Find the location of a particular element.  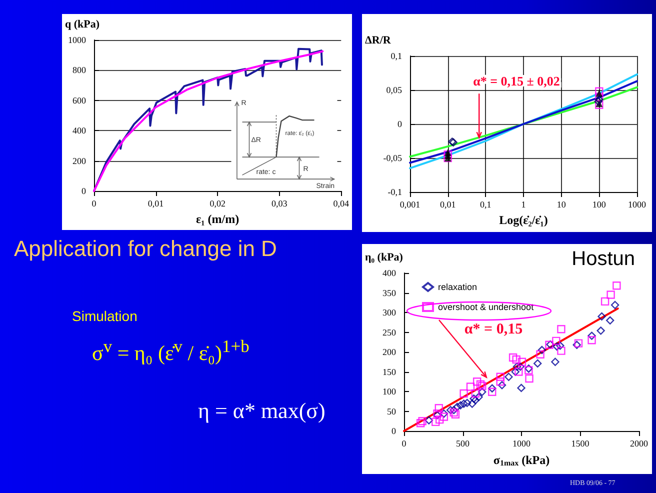

y-axis-title: ΔR/R is located at coordinates (378, 40).